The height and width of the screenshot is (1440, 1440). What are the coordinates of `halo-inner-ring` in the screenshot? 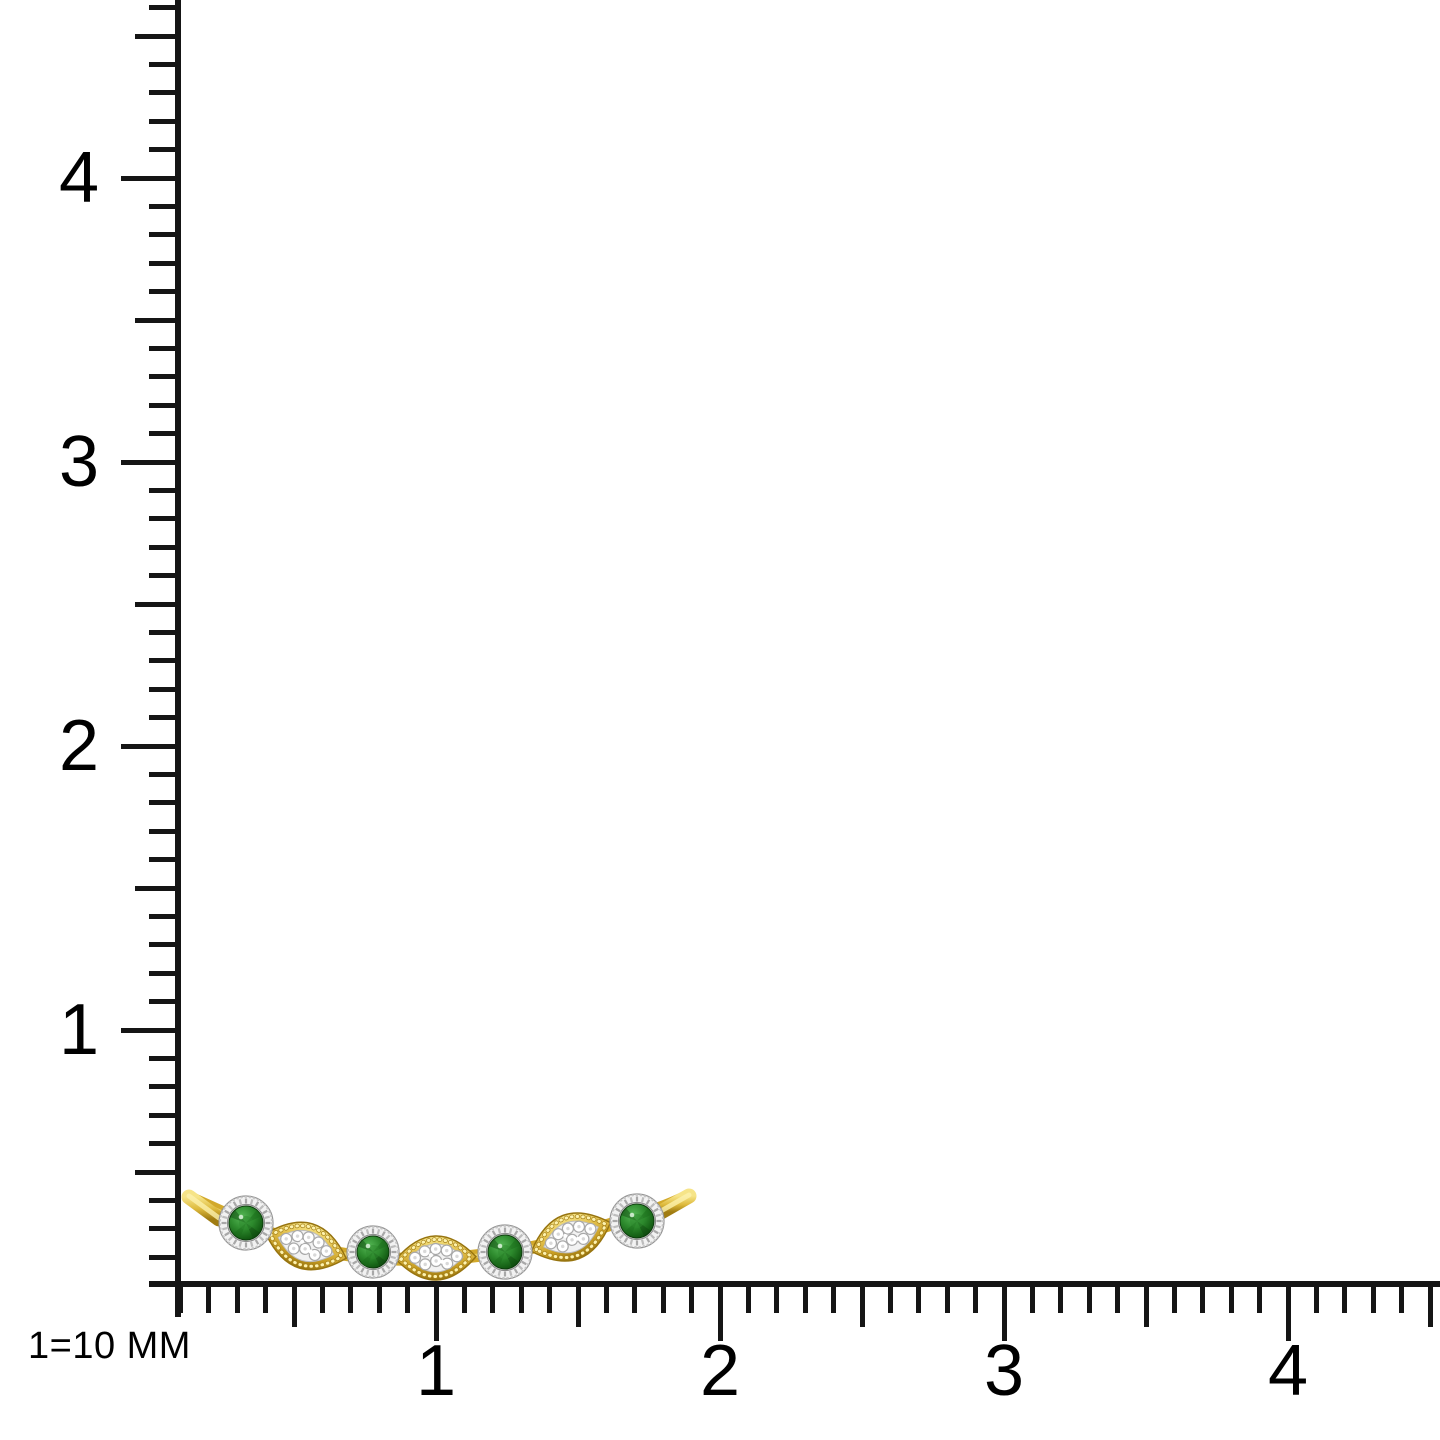 It's located at (637, 1221).